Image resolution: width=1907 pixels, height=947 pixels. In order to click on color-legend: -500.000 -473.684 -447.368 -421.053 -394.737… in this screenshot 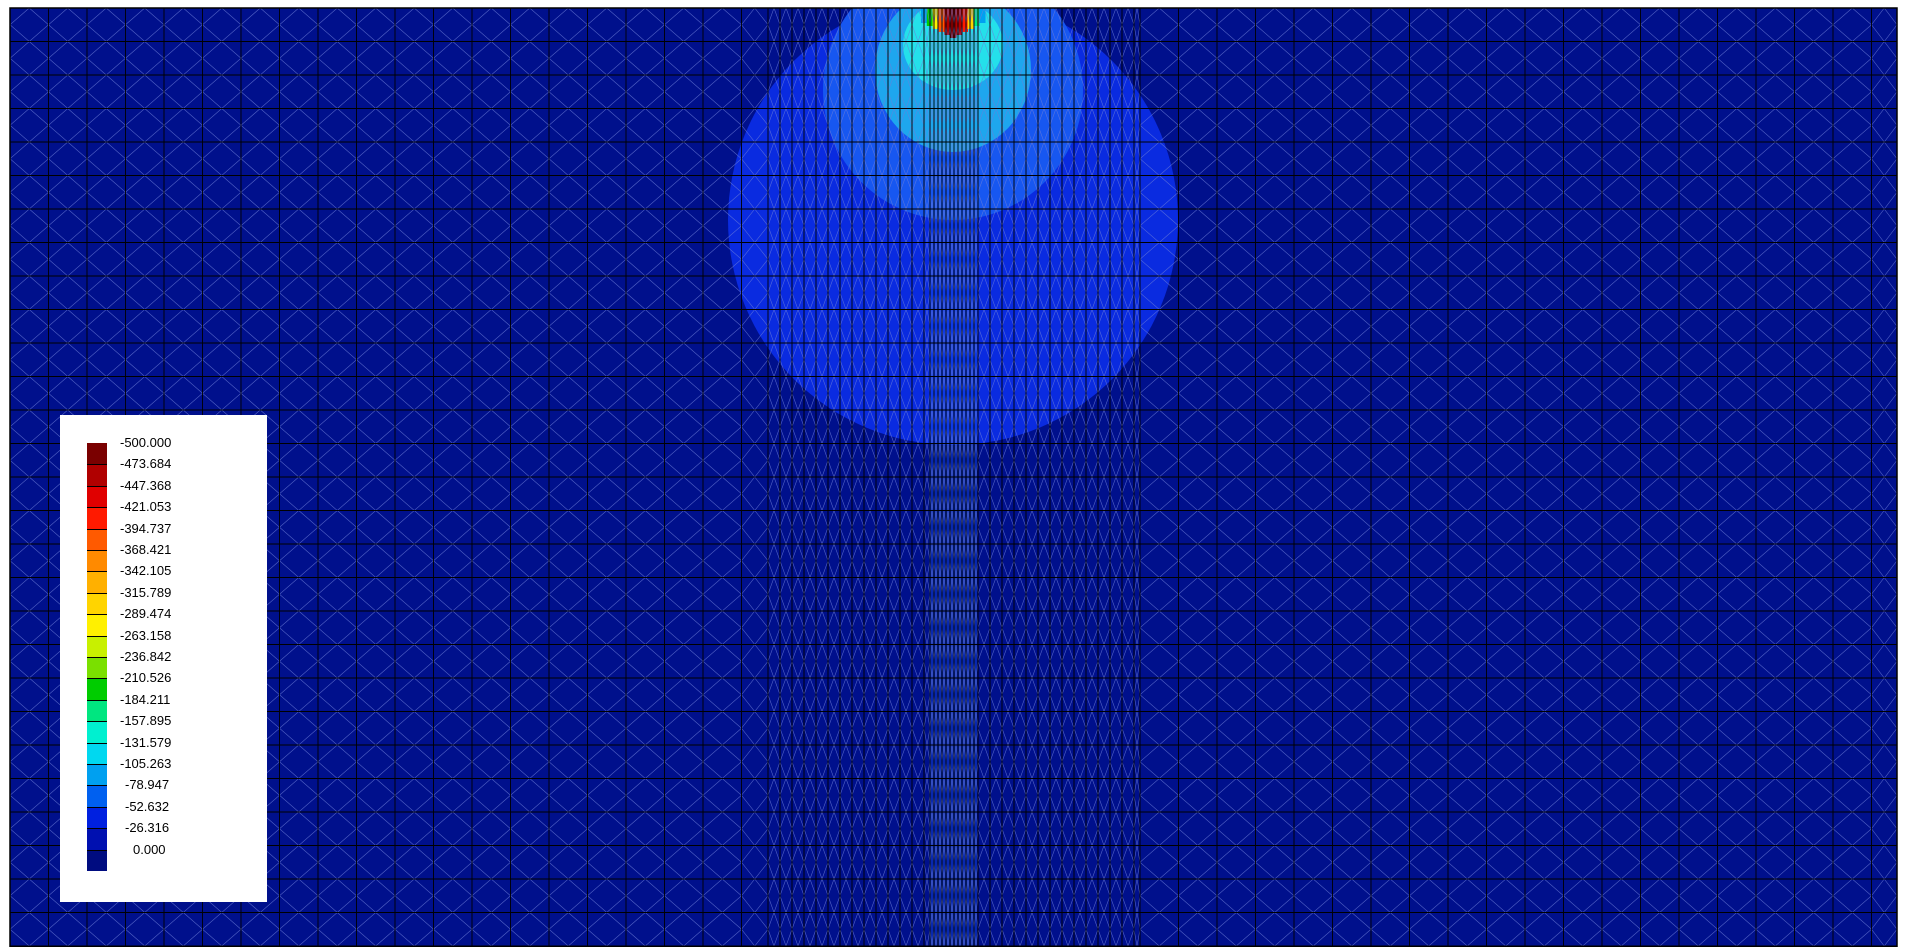, I will do `click(163, 658)`.